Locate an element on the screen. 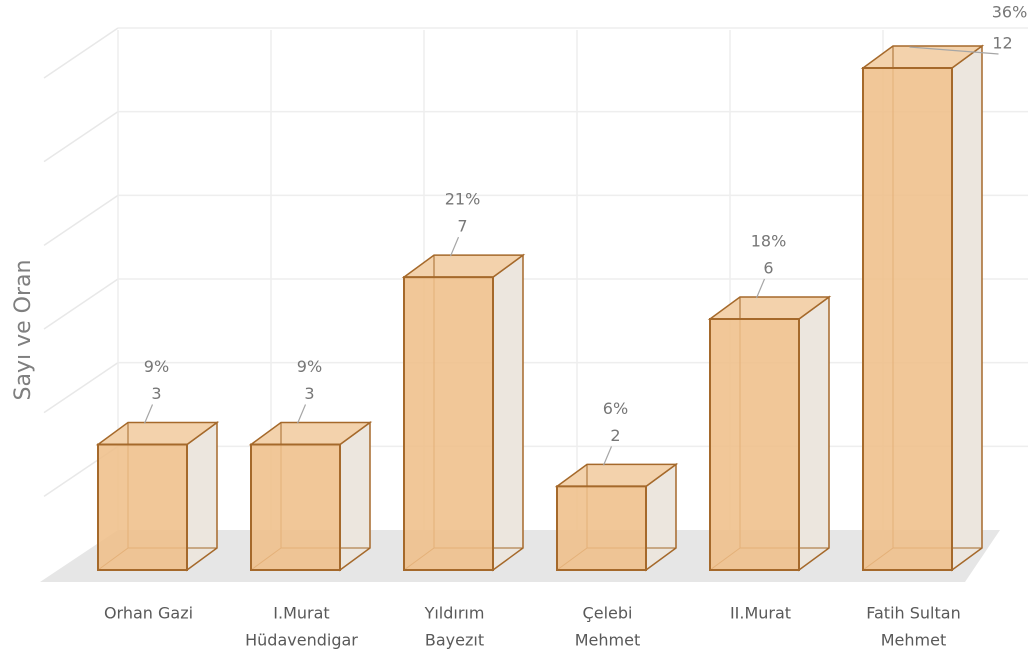  data-label: 12 is located at coordinates (1002, 43).